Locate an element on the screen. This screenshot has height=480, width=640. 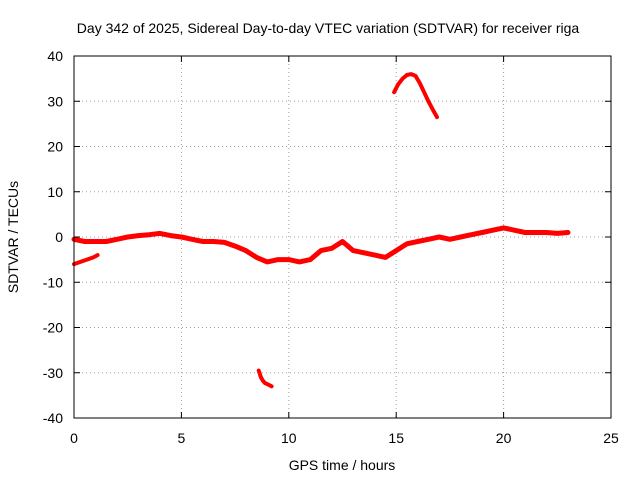
y-tick-label: 20 is located at coordinates (55, 147).